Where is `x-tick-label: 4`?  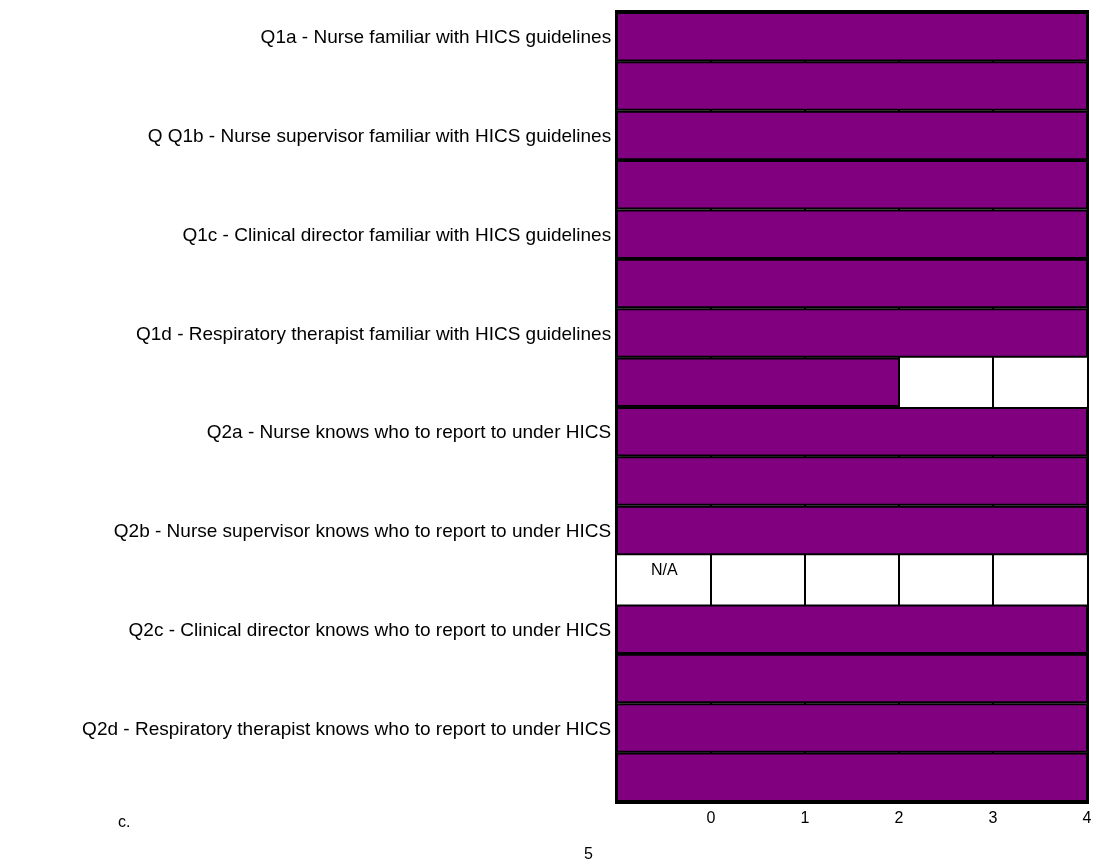
x-tick-label: 4 is located at coordinates (1087, 818).